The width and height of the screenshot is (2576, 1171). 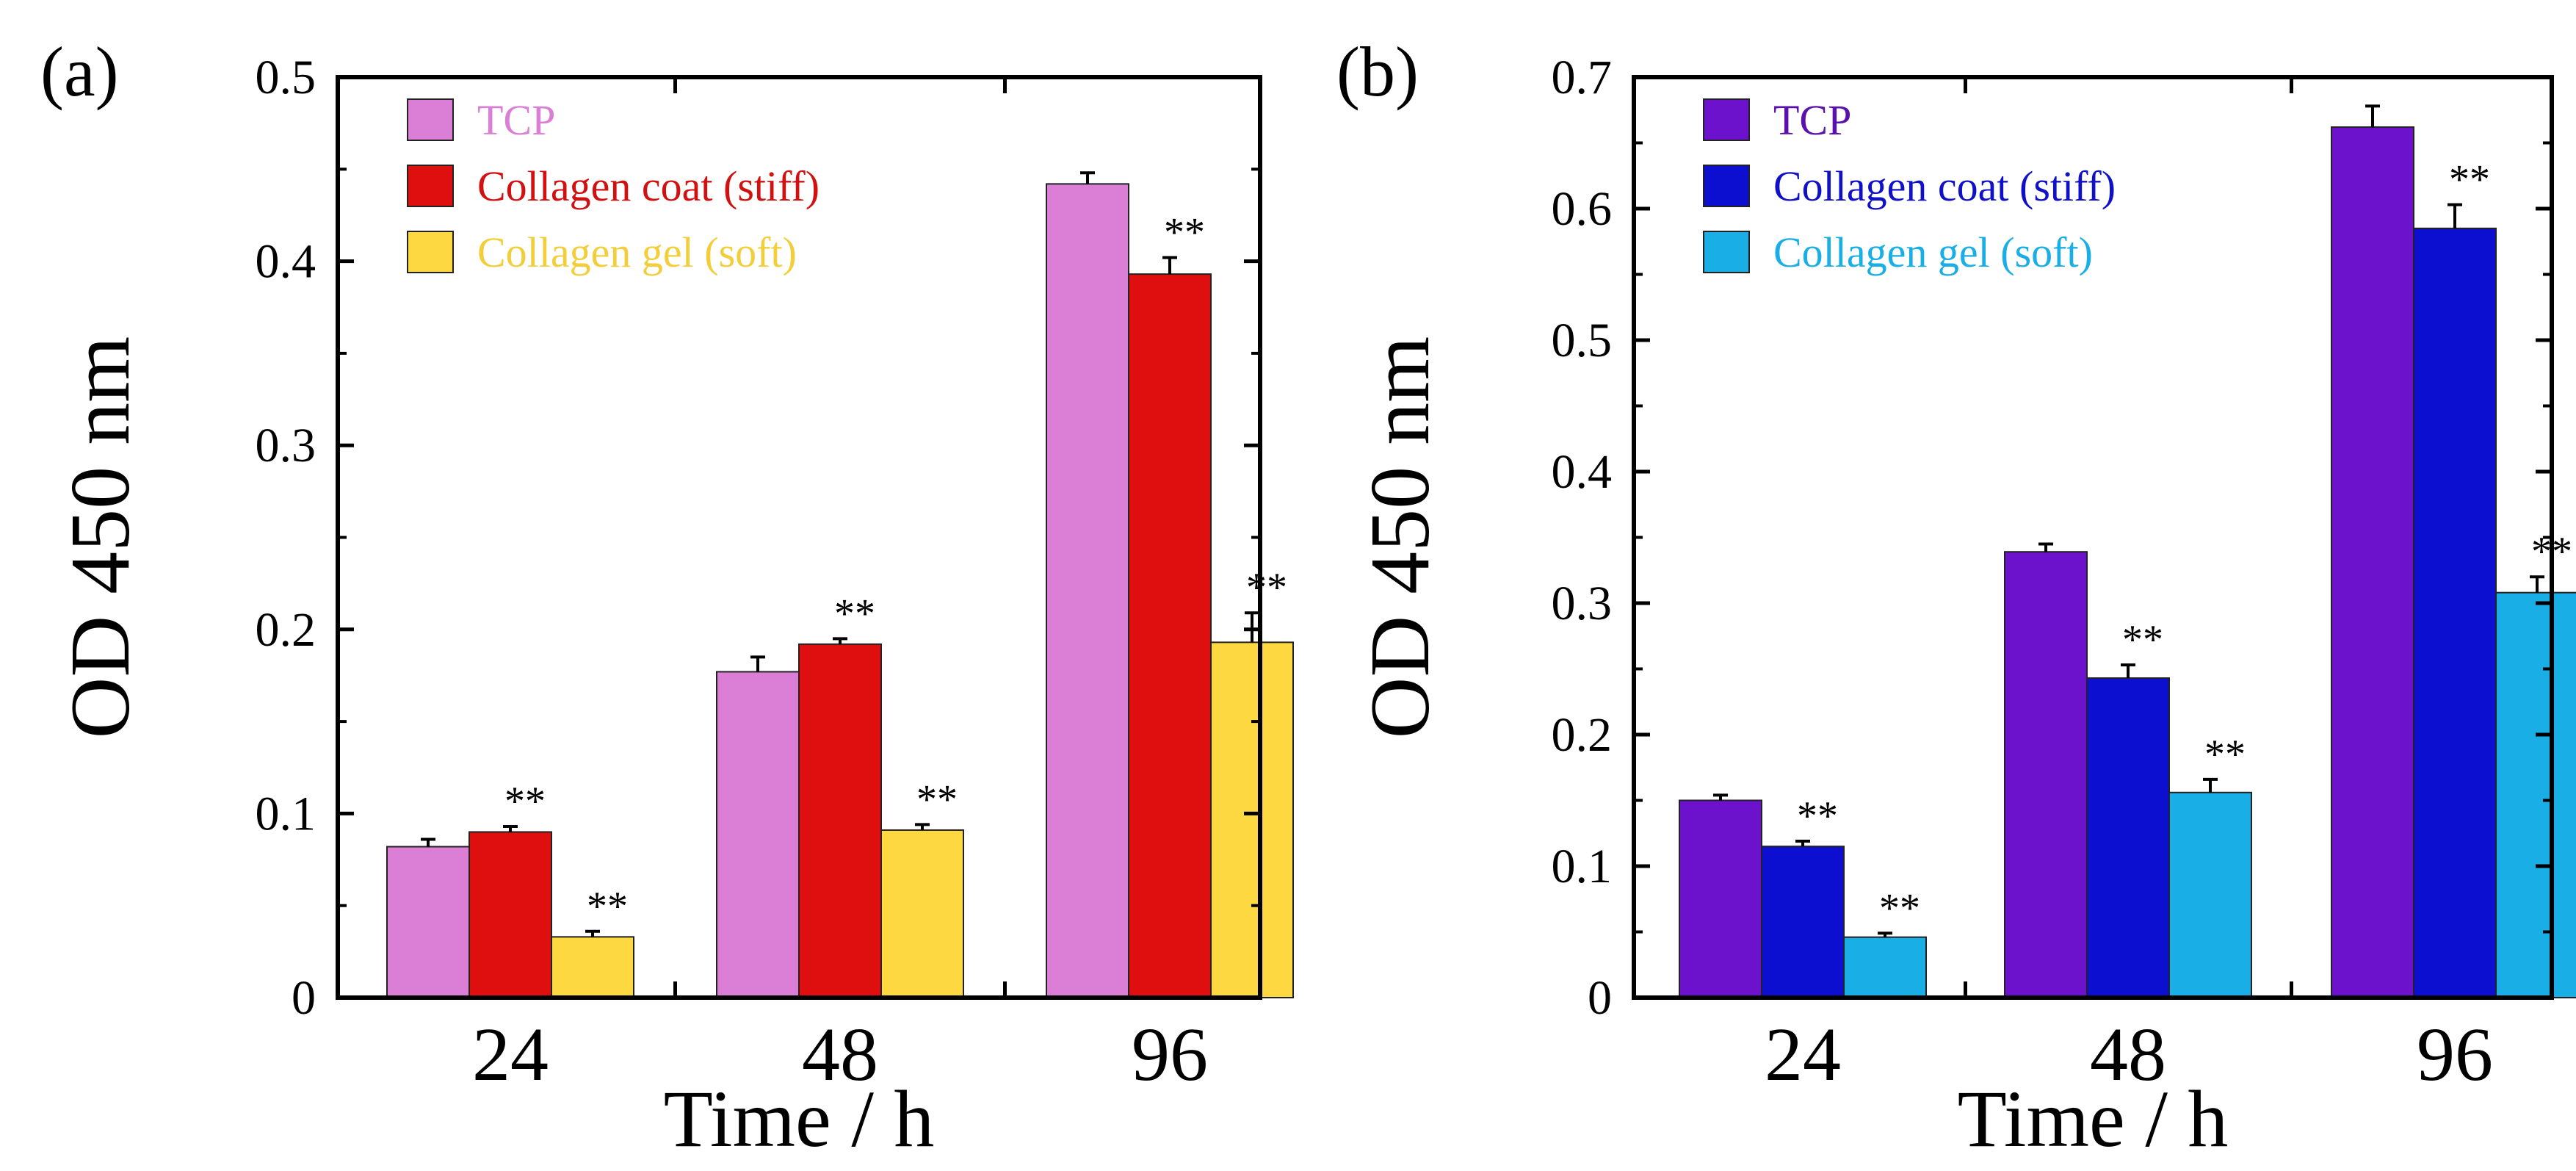 What do you see at coordinates (1582, 77) in the screenshot?
I see `y-tick-label: 0.7` at bounding box center [1582, 77].